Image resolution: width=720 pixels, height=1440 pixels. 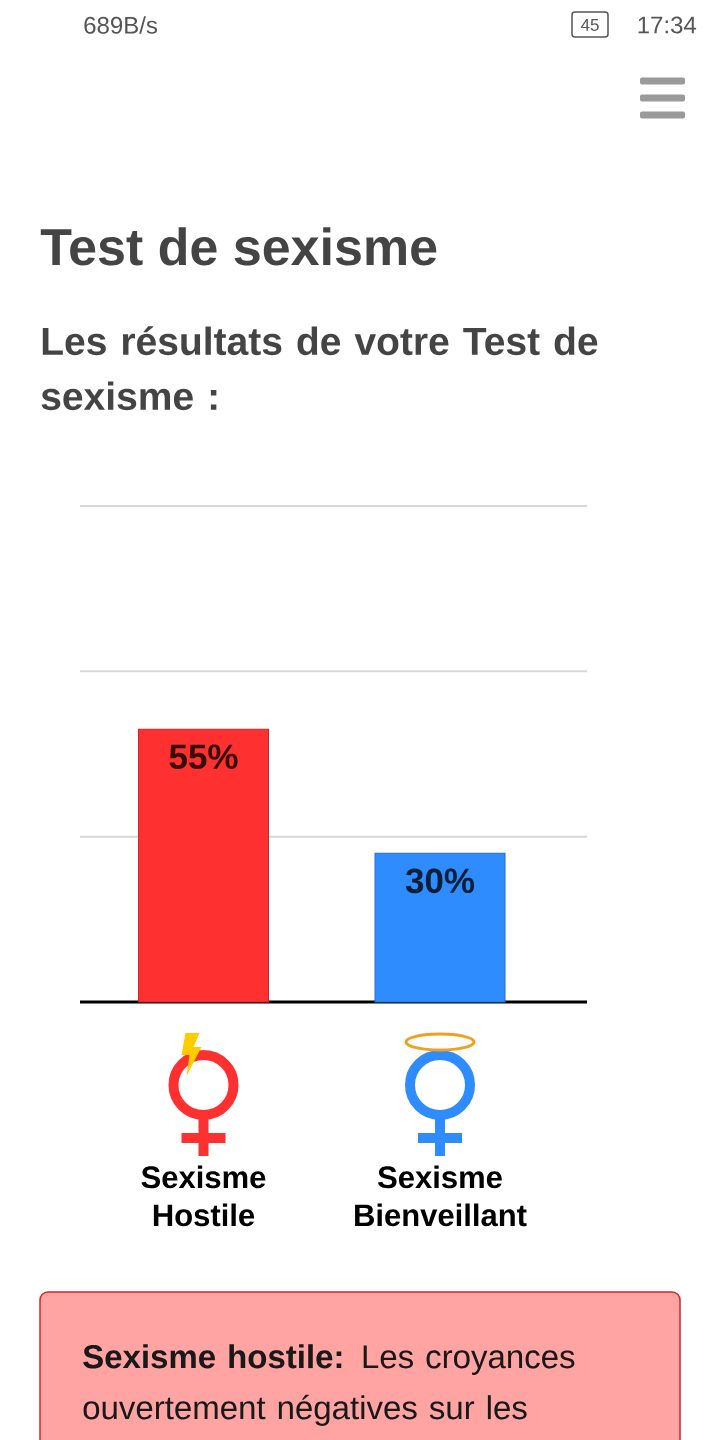 What do you see at coordinates (329, 1385) in the screenshot?
I see `text: Sexisme hostile: Les croyances ouvertement négatives sur les` at bounding box center [329, 1385].